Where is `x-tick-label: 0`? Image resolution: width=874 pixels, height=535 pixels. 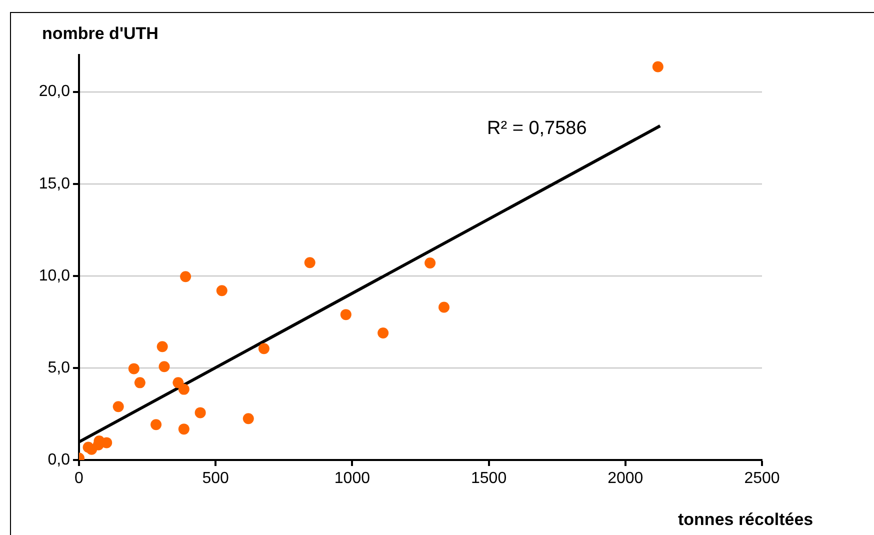
x-tick-label: 0 is located at coordinates (79, 479).